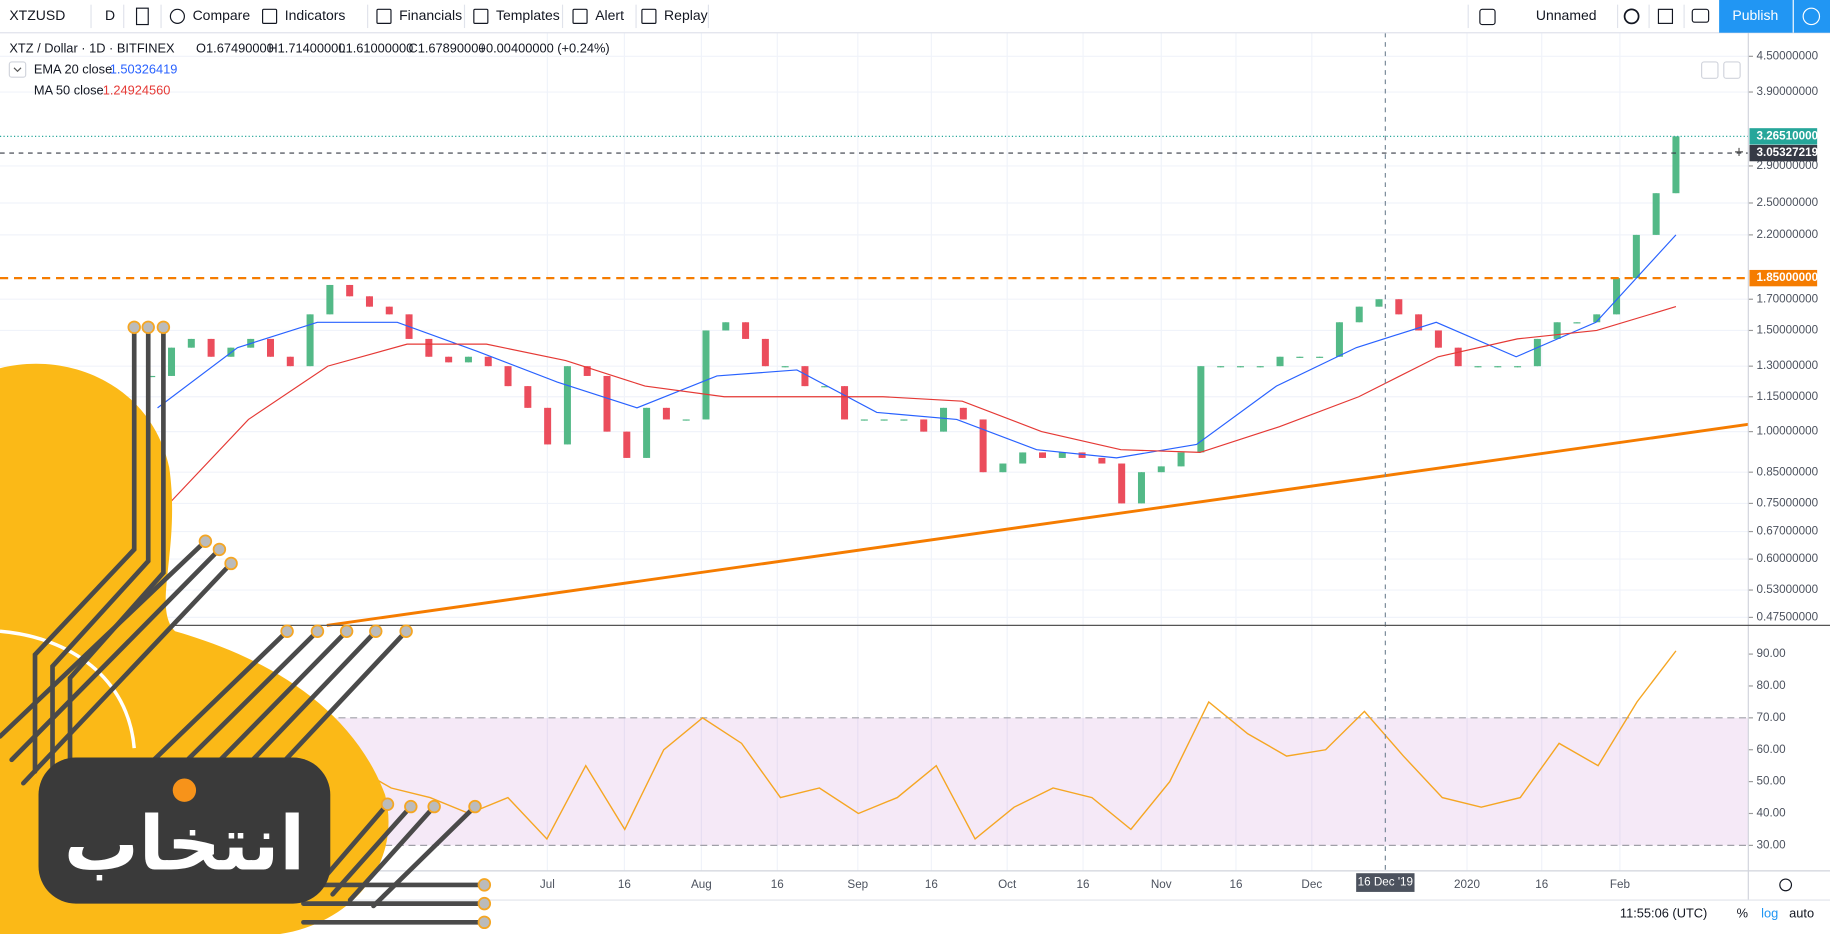 The height and width of the screenshot is (934, 1830). I want to click on x-tick-label: 2020, so click(1467, 884).